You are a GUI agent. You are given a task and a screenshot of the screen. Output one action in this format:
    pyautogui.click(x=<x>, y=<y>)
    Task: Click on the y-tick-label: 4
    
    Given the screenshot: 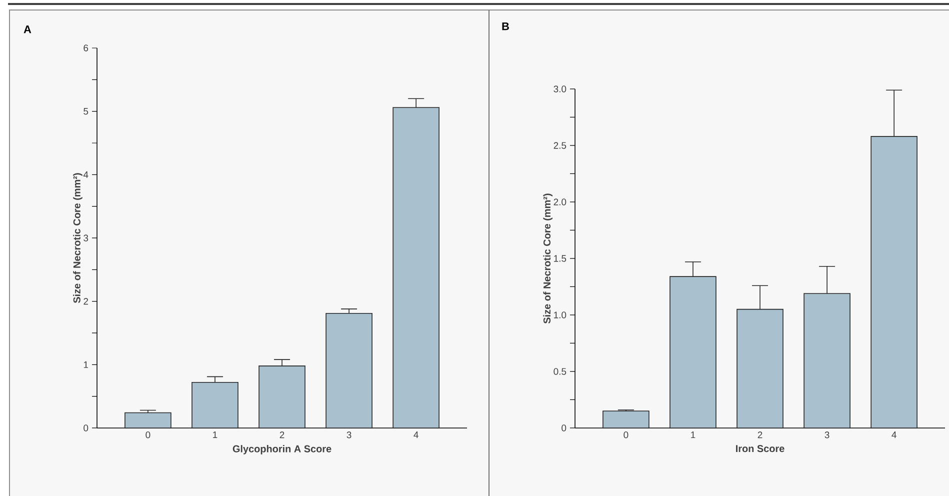 What is the action you would take?
    pyautogui.click(x=85, y=174)
    